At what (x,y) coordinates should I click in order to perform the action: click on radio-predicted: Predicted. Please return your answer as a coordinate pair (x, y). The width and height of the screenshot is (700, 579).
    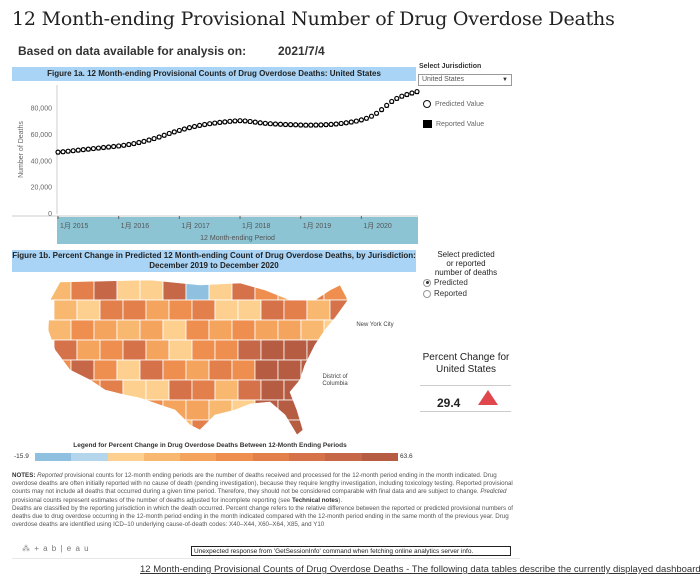
    Looking at the image, I should click on (445, 282).